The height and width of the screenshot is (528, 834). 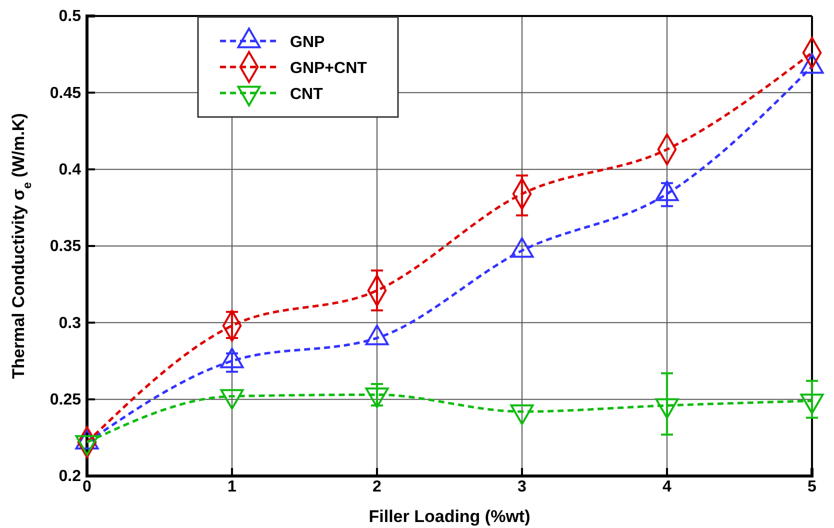 I want to click on y-tick-label: 0.25, so click(x=66, y=399).